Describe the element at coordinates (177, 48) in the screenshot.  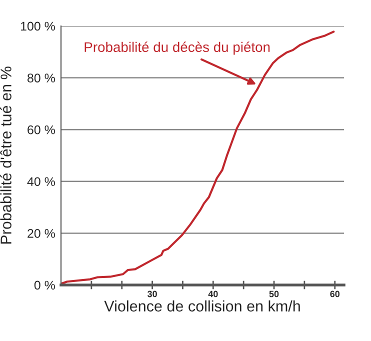
I see `annotation: Probabilité du décès du piéton` at that location.